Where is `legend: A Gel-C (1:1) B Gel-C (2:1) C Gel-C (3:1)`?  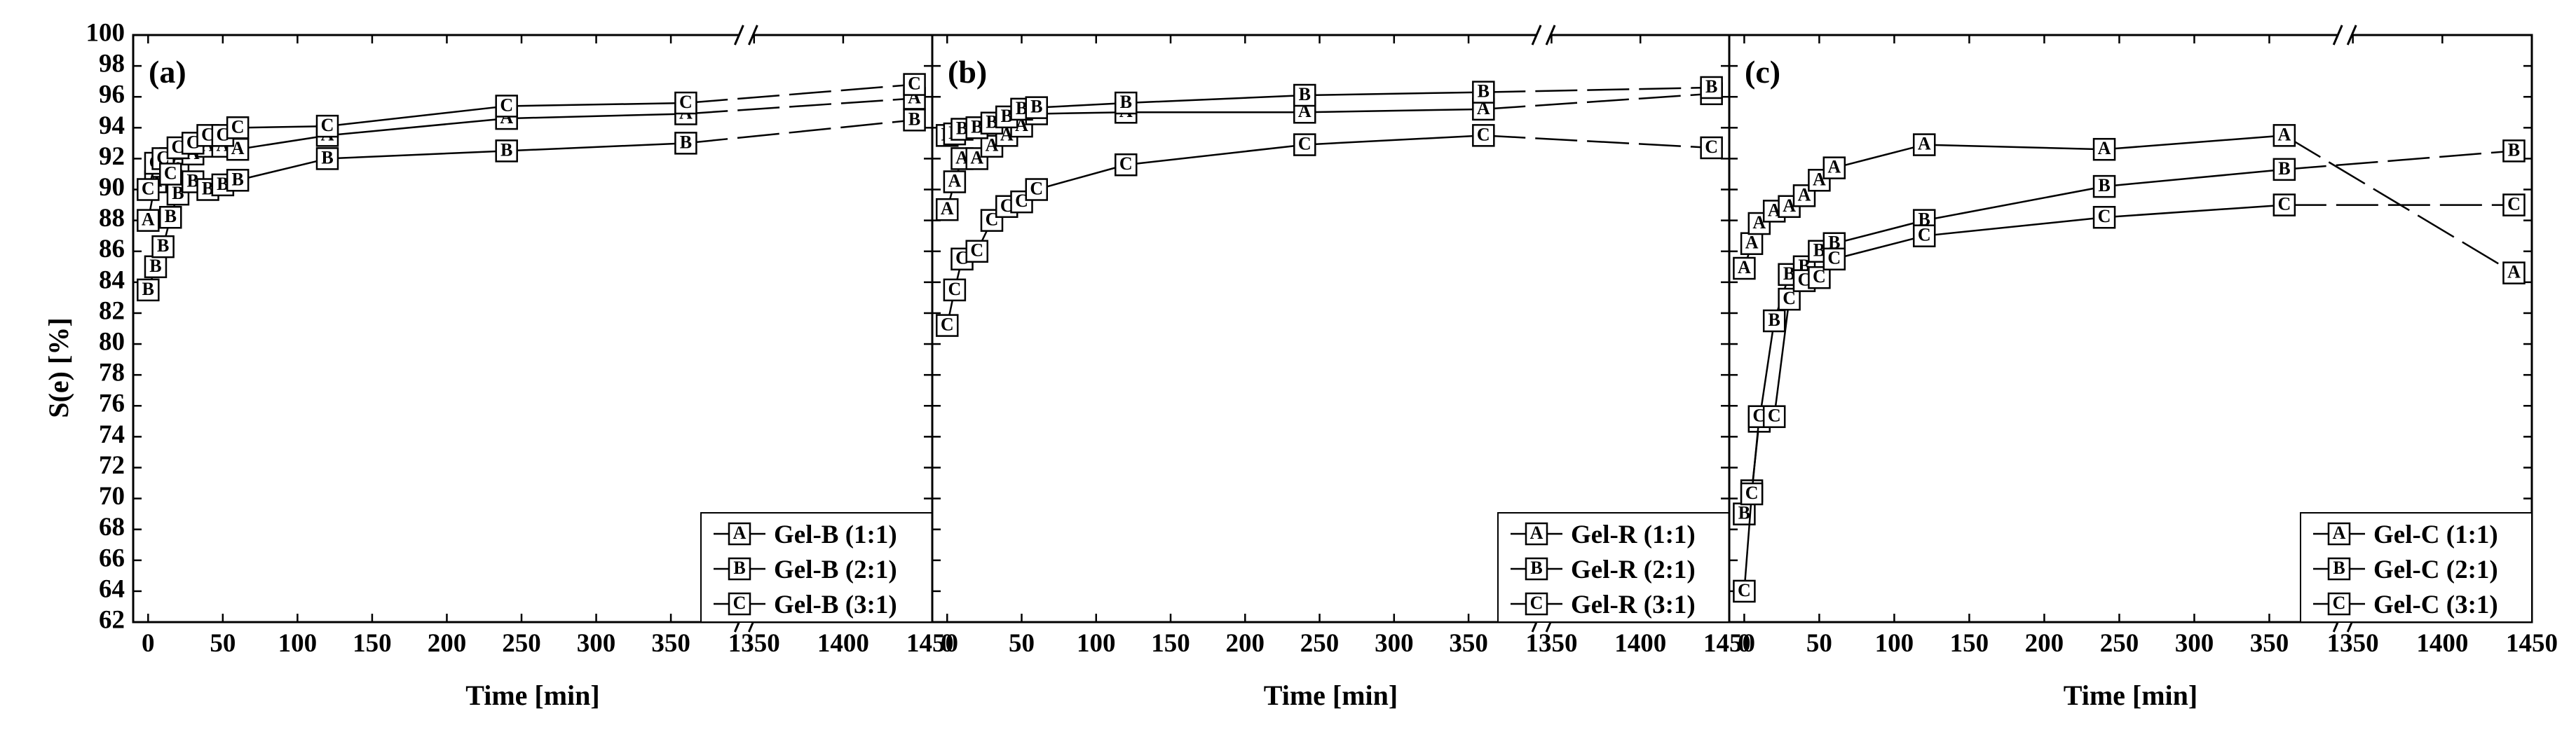 legend: A Gel-C (1:1) B Gel-C (2:1) C Gel-C (3:1) is located at coordinates (2416, 567).